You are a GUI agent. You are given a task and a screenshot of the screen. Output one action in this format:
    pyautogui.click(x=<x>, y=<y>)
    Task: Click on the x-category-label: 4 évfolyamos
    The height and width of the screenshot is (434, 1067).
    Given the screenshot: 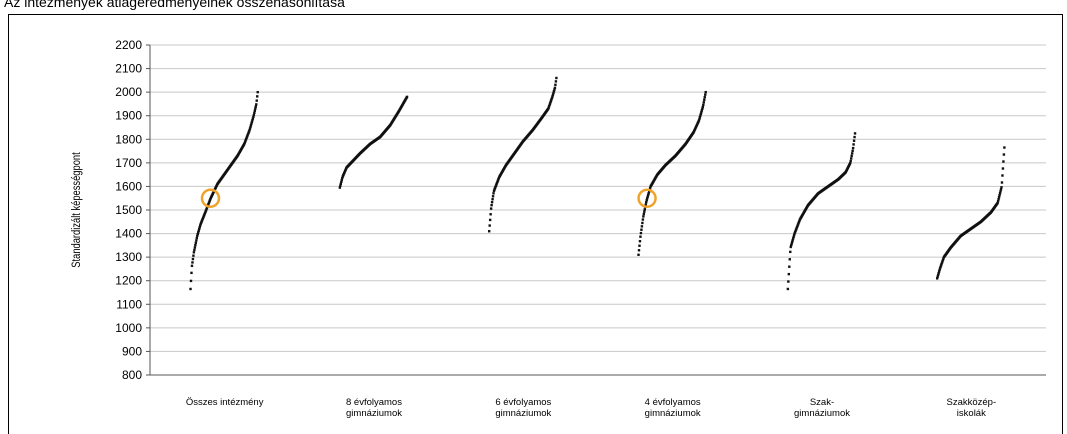 What is the action you would take?
    pyautogui.click(x=673, y=402)
    